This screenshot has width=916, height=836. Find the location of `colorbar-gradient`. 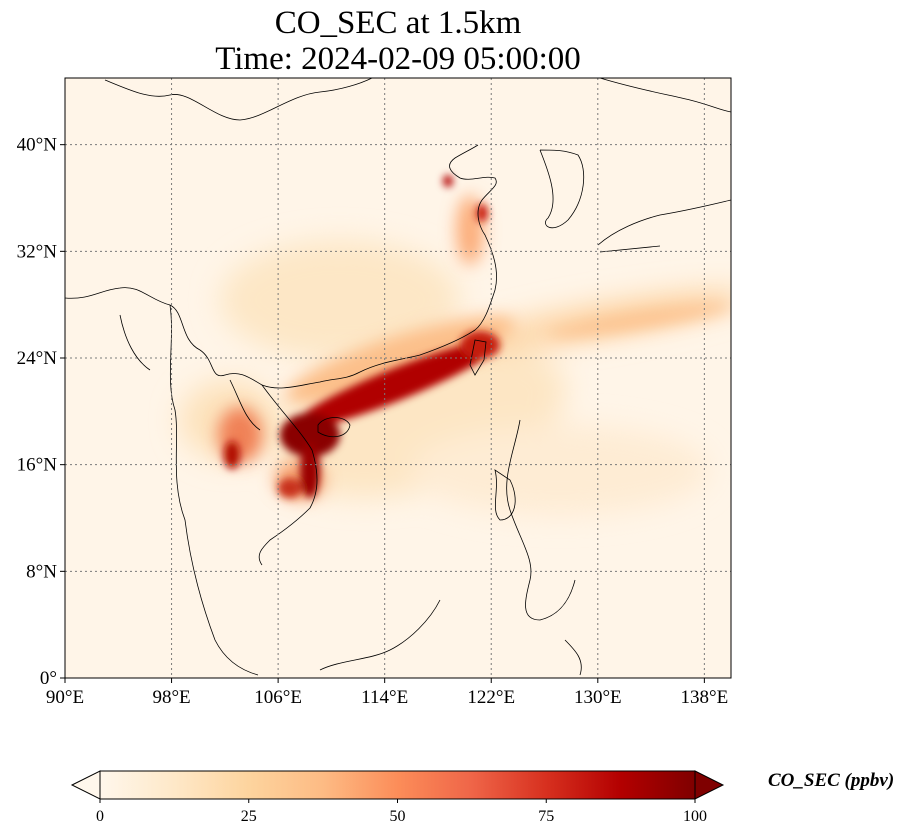

colorbar-gradient is located at coordinates (397, 785).